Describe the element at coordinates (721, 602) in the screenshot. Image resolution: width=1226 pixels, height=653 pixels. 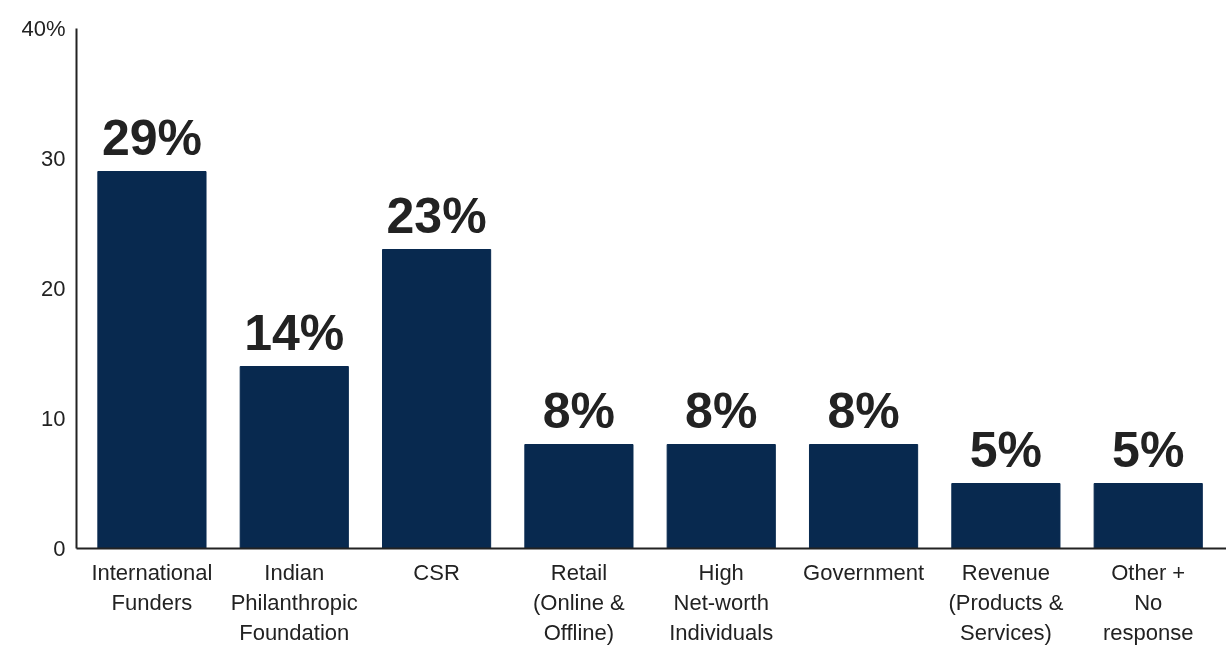
I see `x-tick-label: High Net-worth Individuals` at that location.